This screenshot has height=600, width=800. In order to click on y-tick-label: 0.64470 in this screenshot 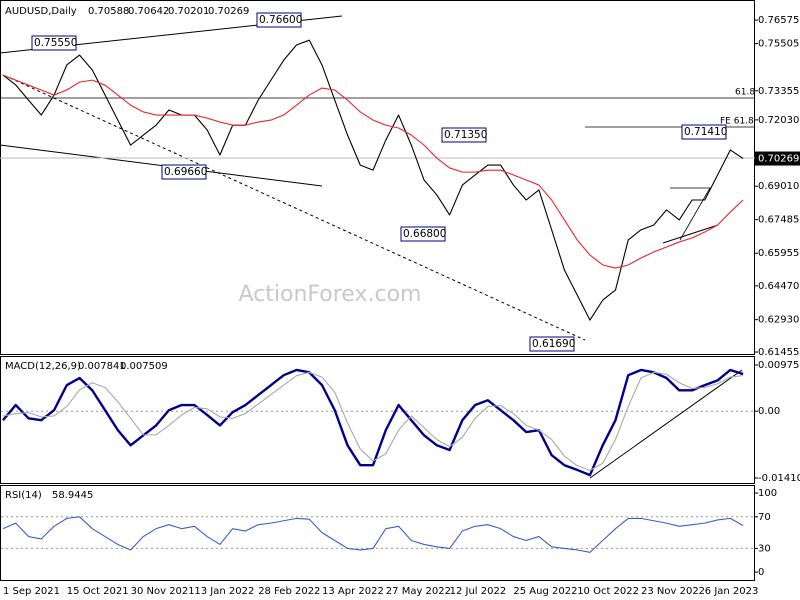, I will do `click(778, 286)`.